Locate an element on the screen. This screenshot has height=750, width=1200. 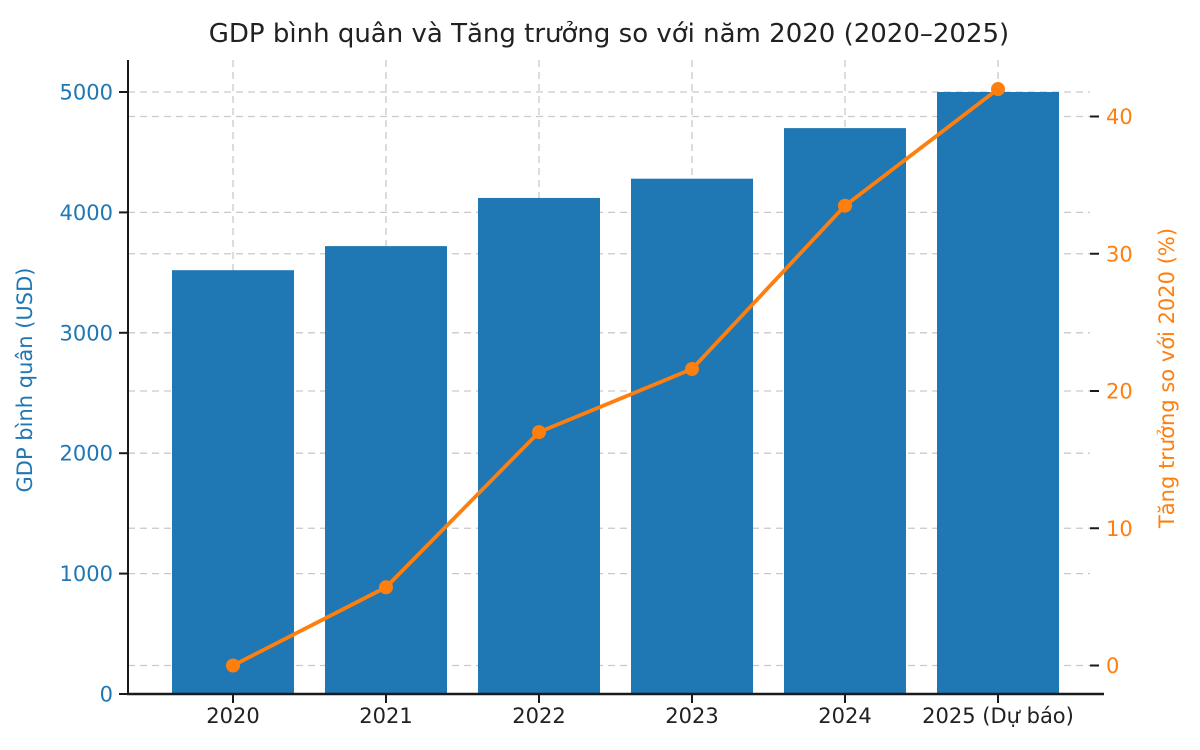
x-tick-label: 2020 is located at coordinates (232, 716).